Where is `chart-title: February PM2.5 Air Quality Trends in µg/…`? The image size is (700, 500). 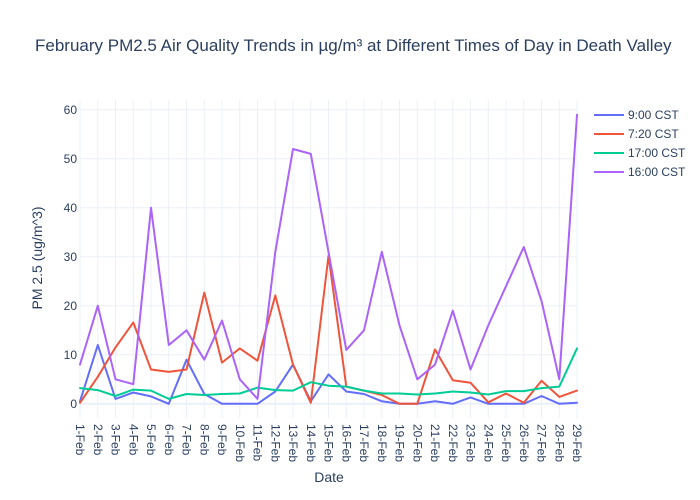 chart-title: February PM2.5 Air Quality Trends in µg/… is located at coordinates (353, 45).